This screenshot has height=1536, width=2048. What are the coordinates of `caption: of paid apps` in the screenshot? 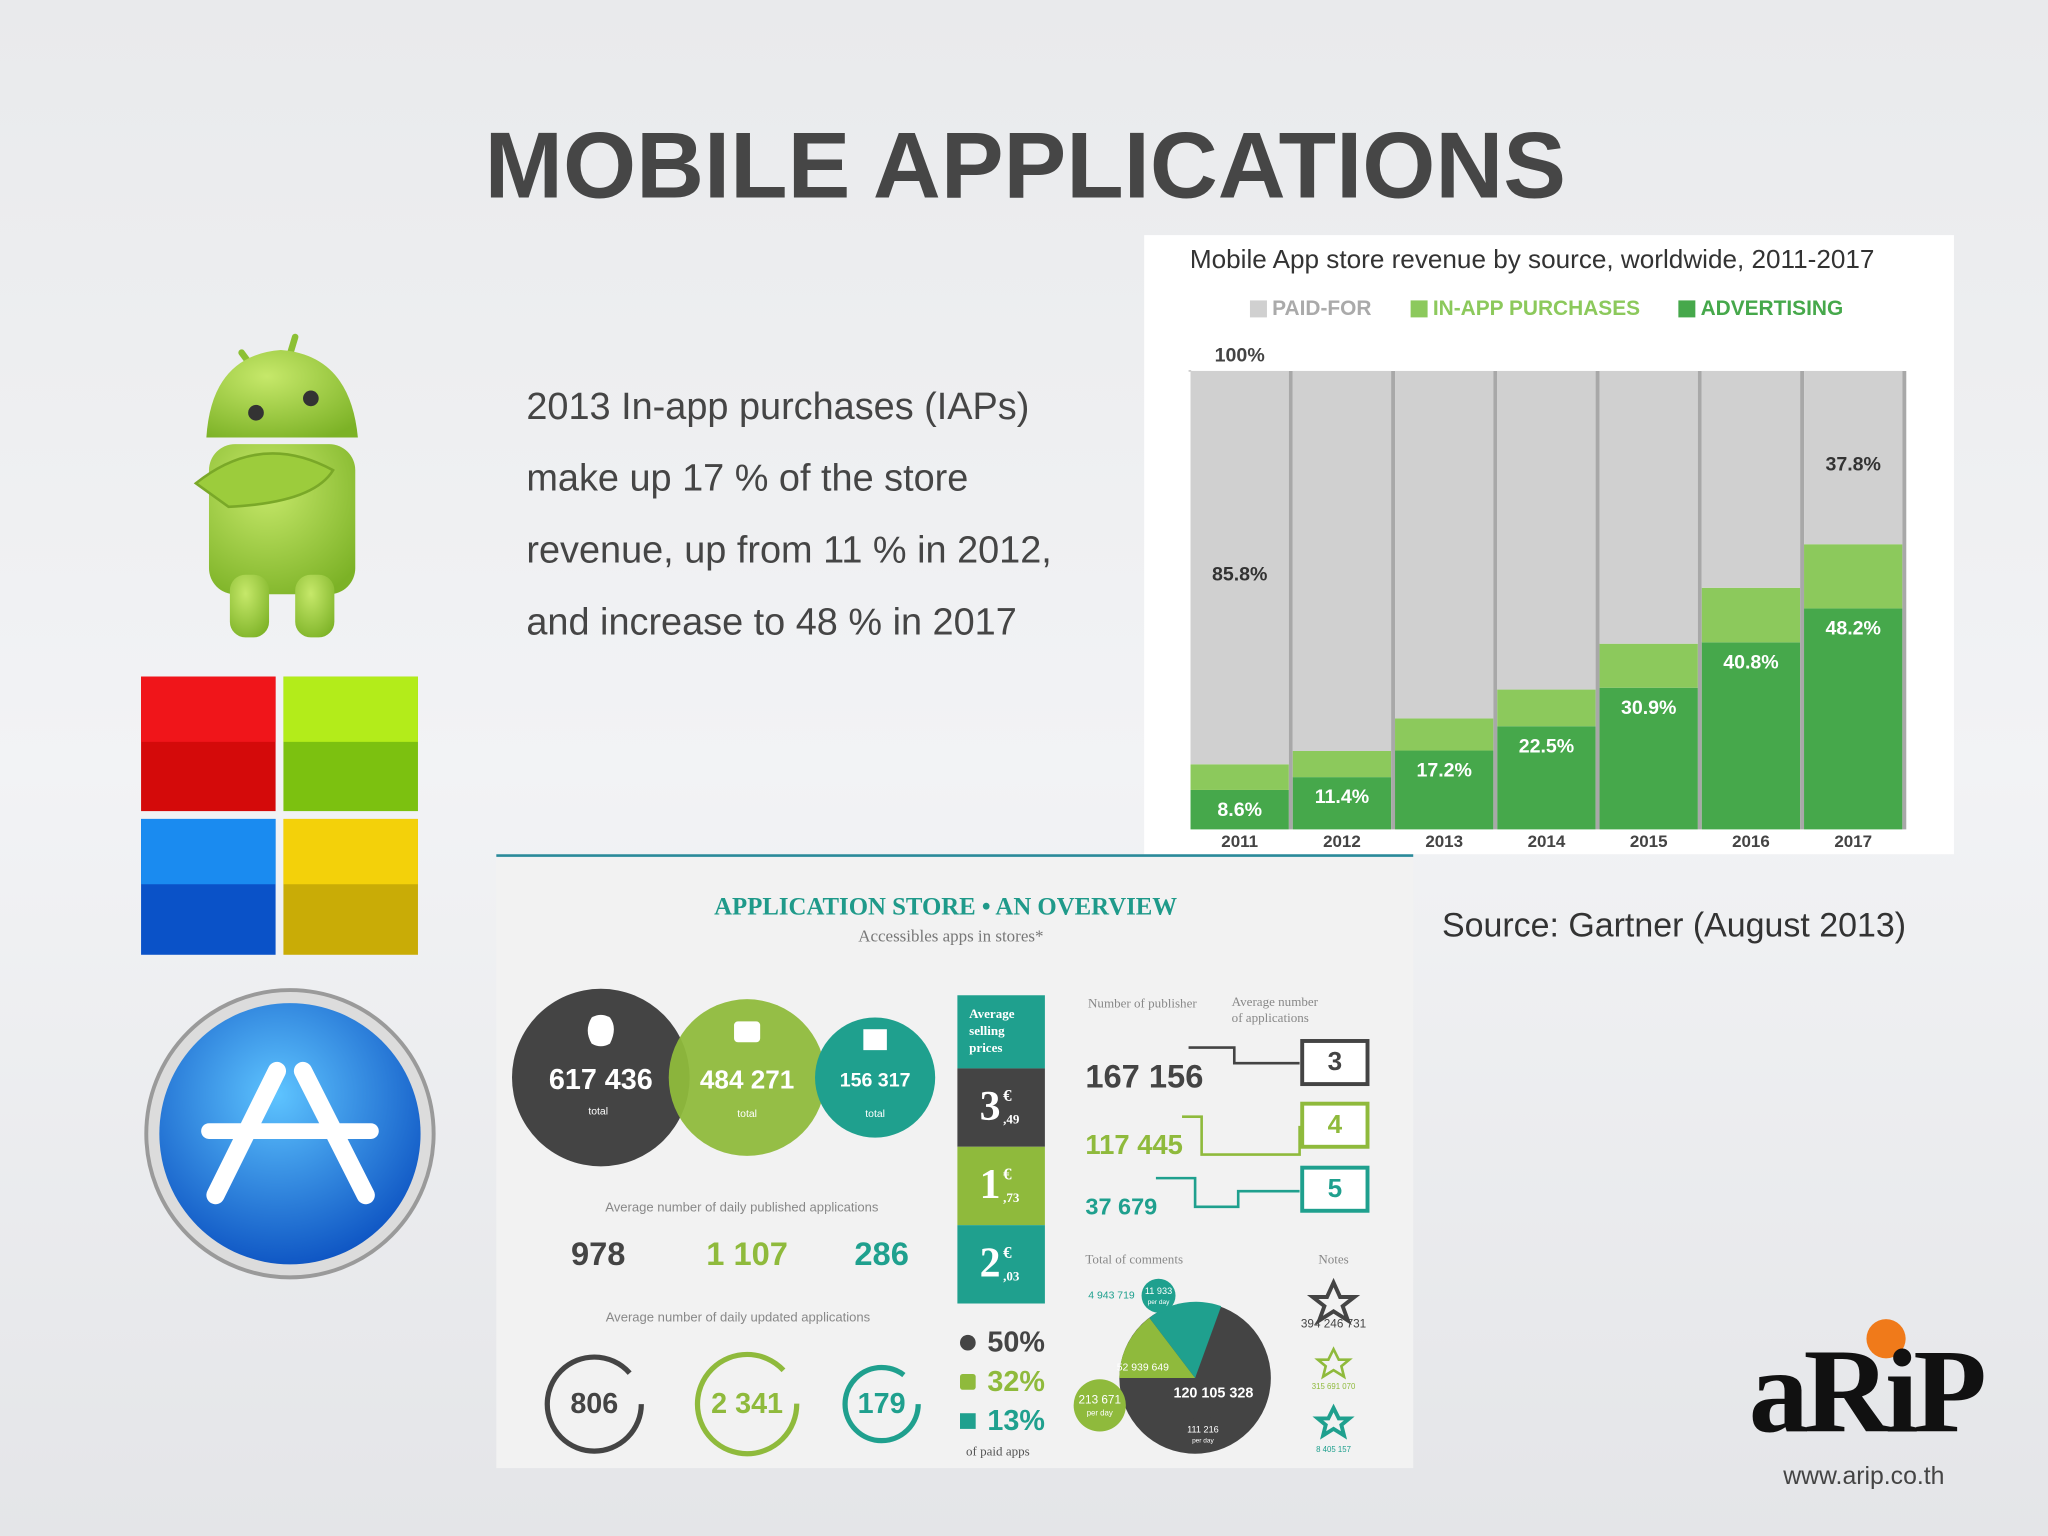 It's located at (998, 1450).